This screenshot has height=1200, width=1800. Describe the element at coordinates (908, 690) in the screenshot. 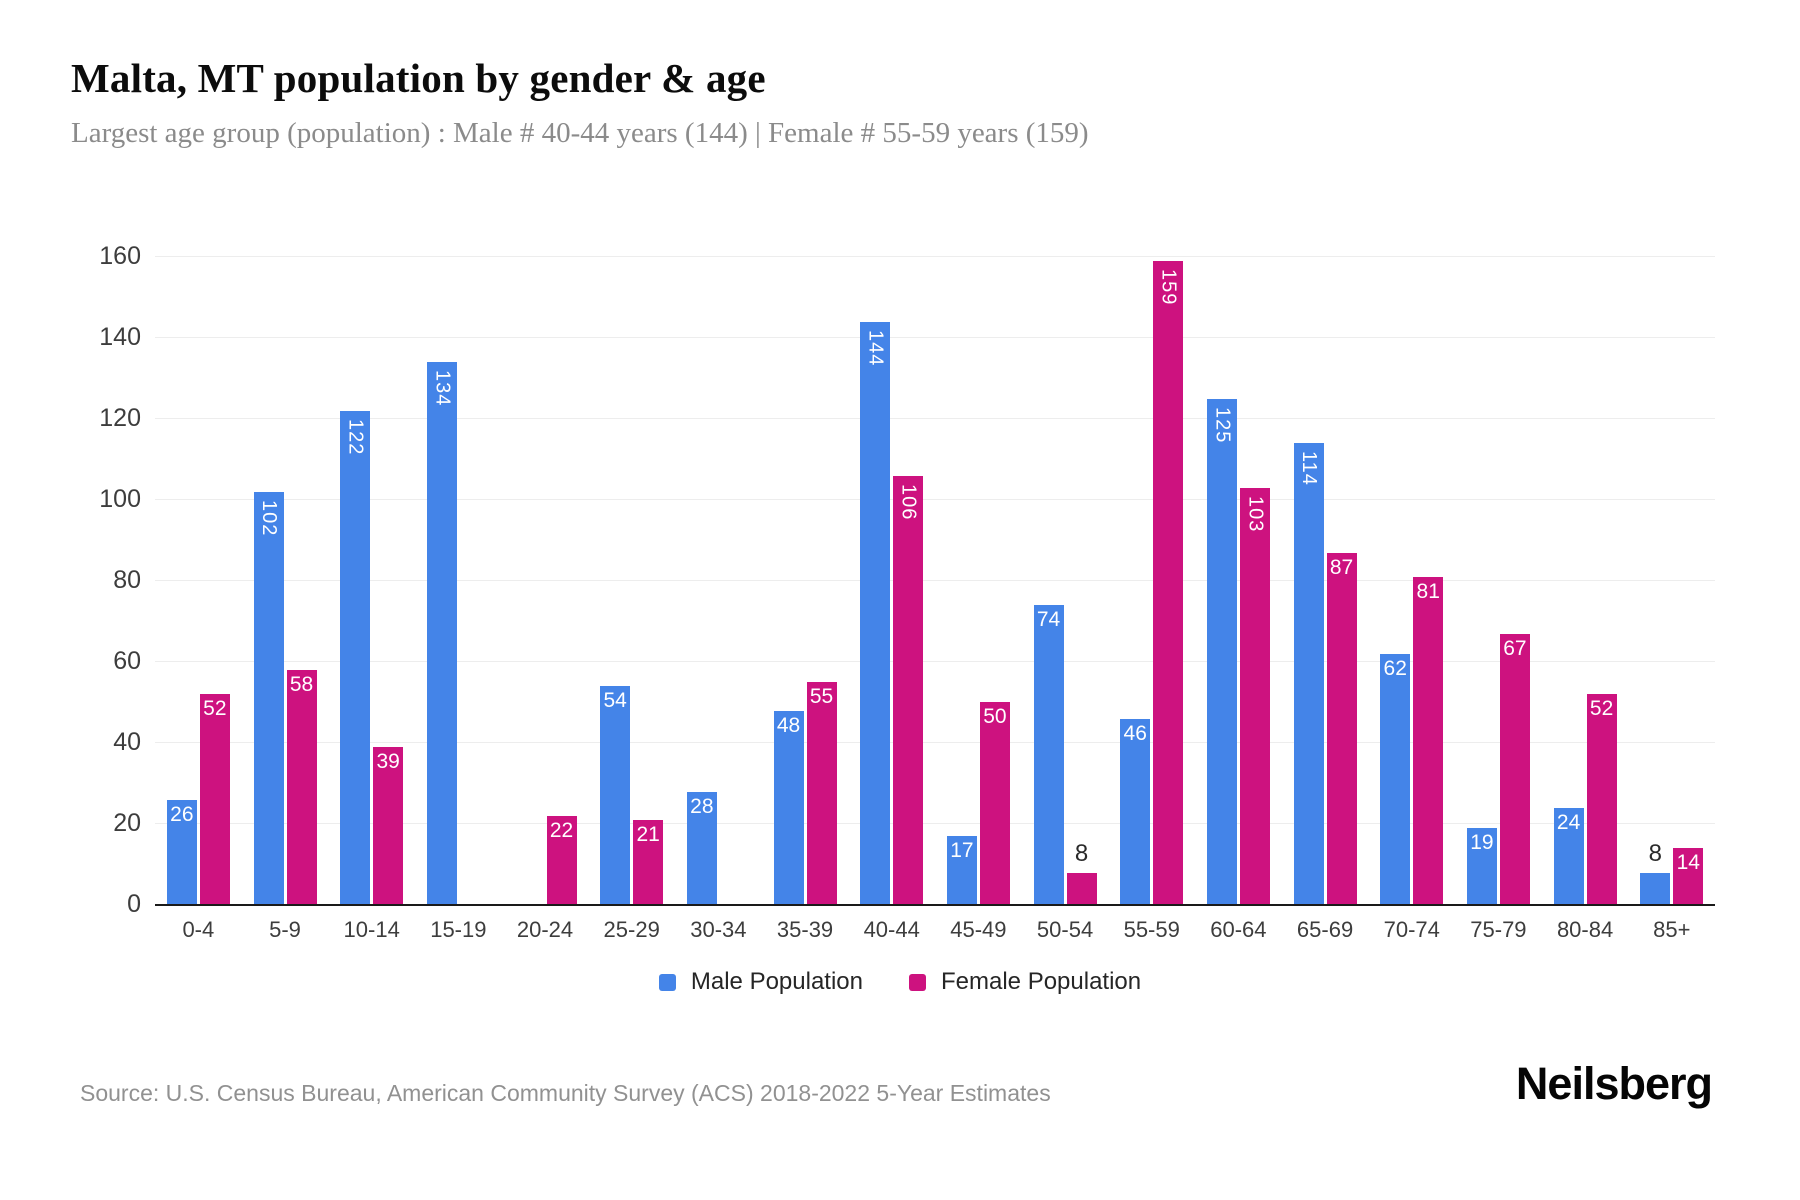

I see `female-bar: 106` at that location.